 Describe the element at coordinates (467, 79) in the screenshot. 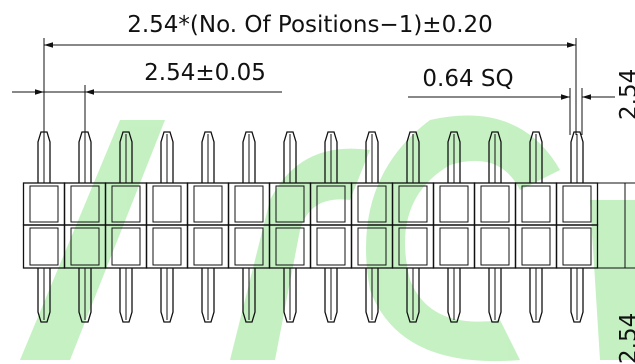

I see `pin-size: 0.64 SQ` at that location.